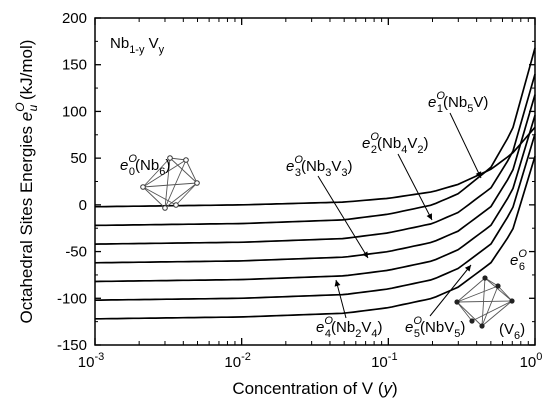 This screenshot has width=550, height=411. Describe the element at coordinates (145, 165) in the screenshot. I see `annotation-e0: eO 0(Nb6)` at that location.